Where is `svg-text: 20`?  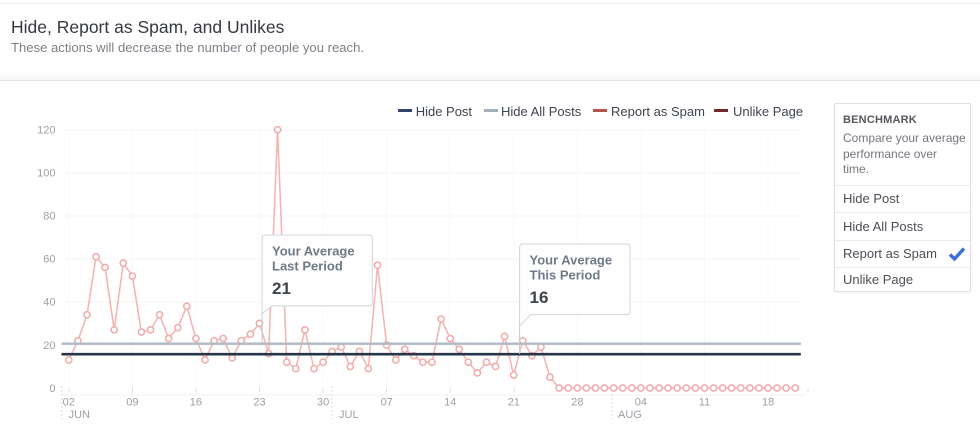
svg-text: 20 is located at coordinates (49, 346).